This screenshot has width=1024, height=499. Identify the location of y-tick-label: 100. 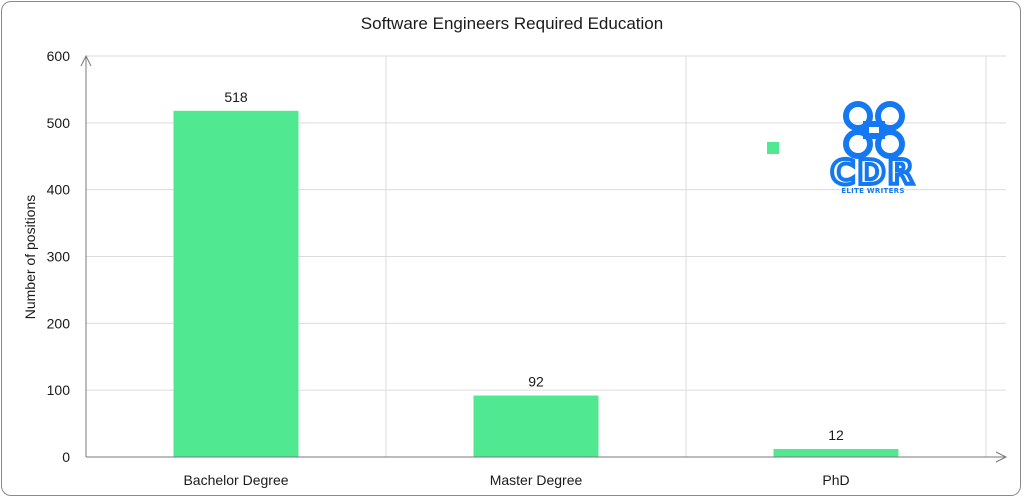
(59, 390).